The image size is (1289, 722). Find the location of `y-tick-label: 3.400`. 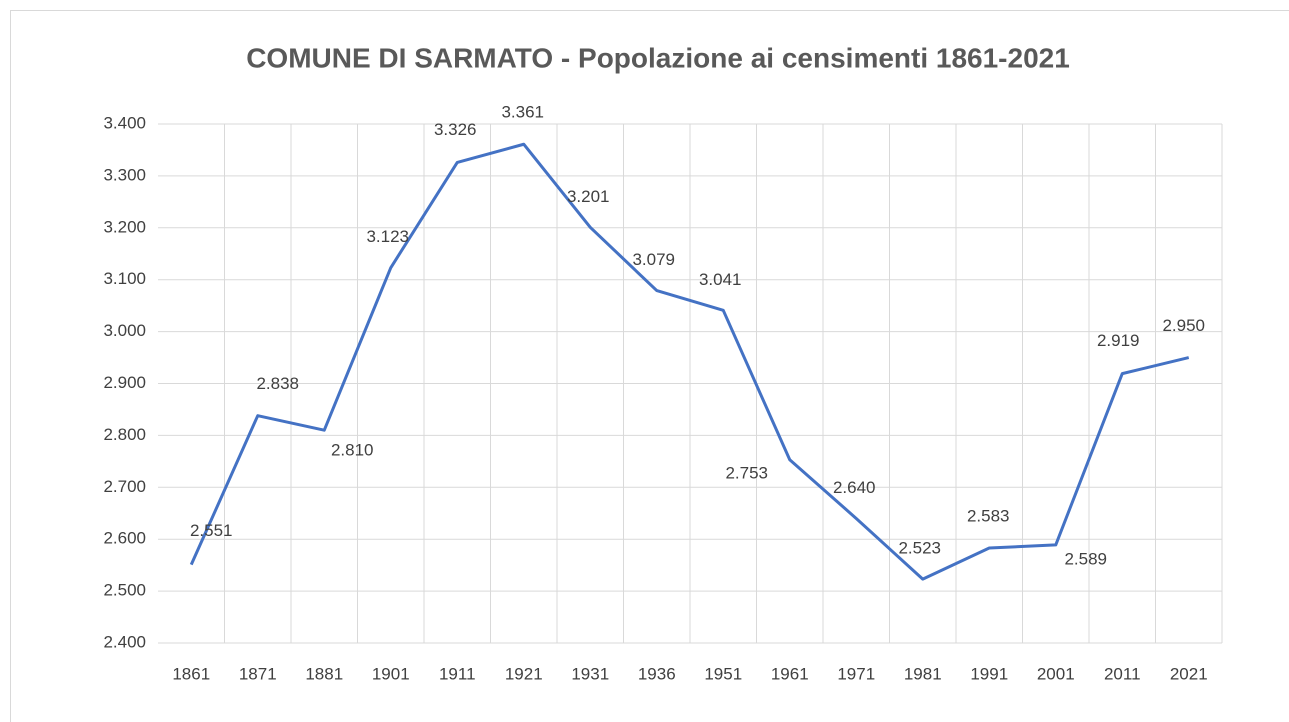

y-tick-label: 3.400 is located at coordinates (124, 122).